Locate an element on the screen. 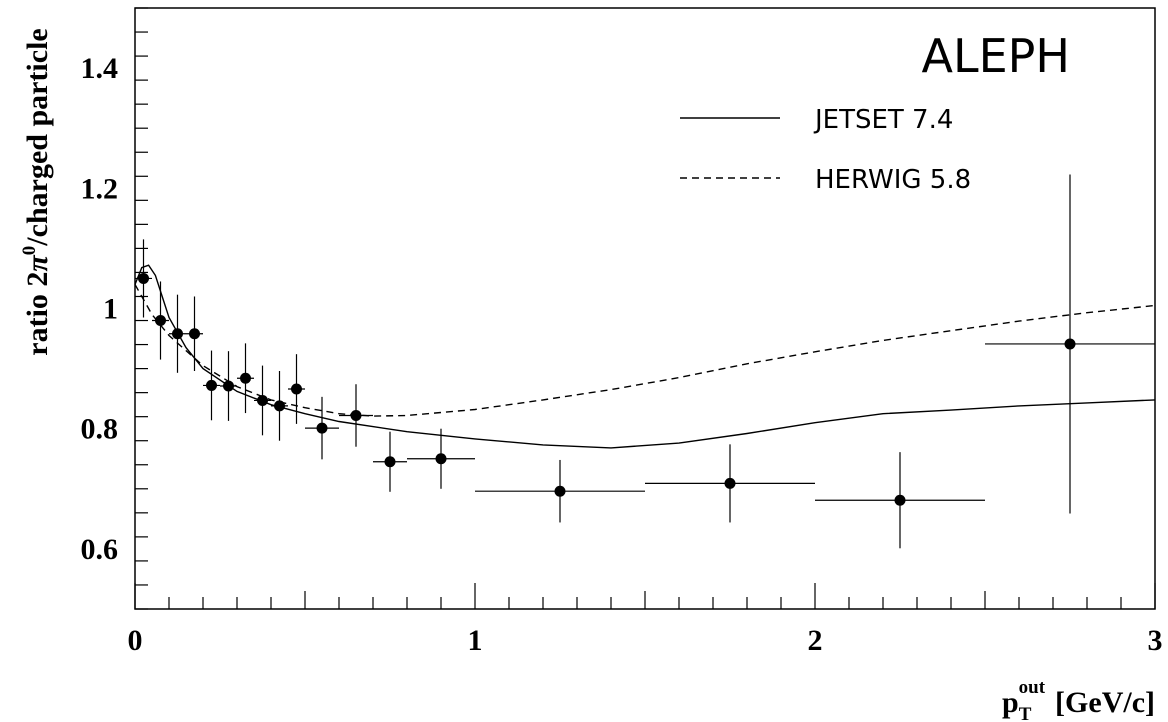 The image size is (1168, 722). legend-label: JETSET 7.4 is located at coordinates (883, 120).